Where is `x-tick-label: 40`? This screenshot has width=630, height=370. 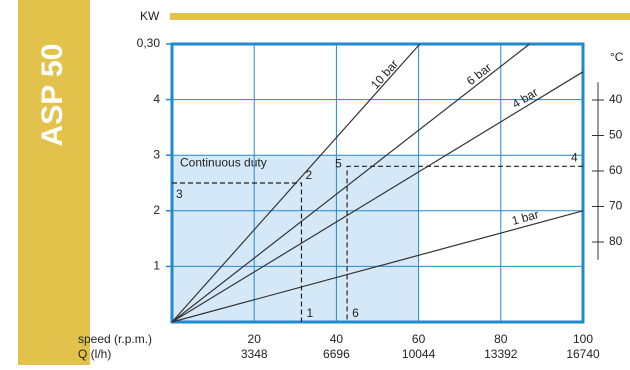 x-tick-label: 40 is located at coordinates (337, 339).